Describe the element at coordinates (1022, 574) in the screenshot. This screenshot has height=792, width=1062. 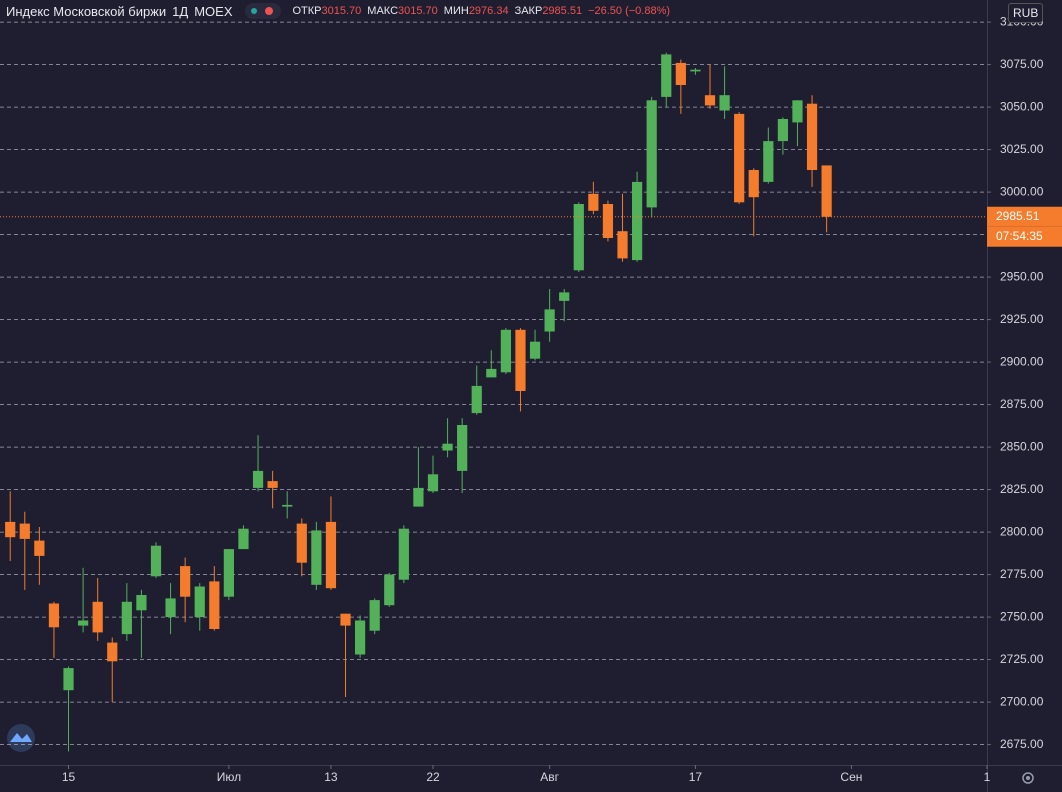
I see `y-tick-label: 2775.00` at that location.